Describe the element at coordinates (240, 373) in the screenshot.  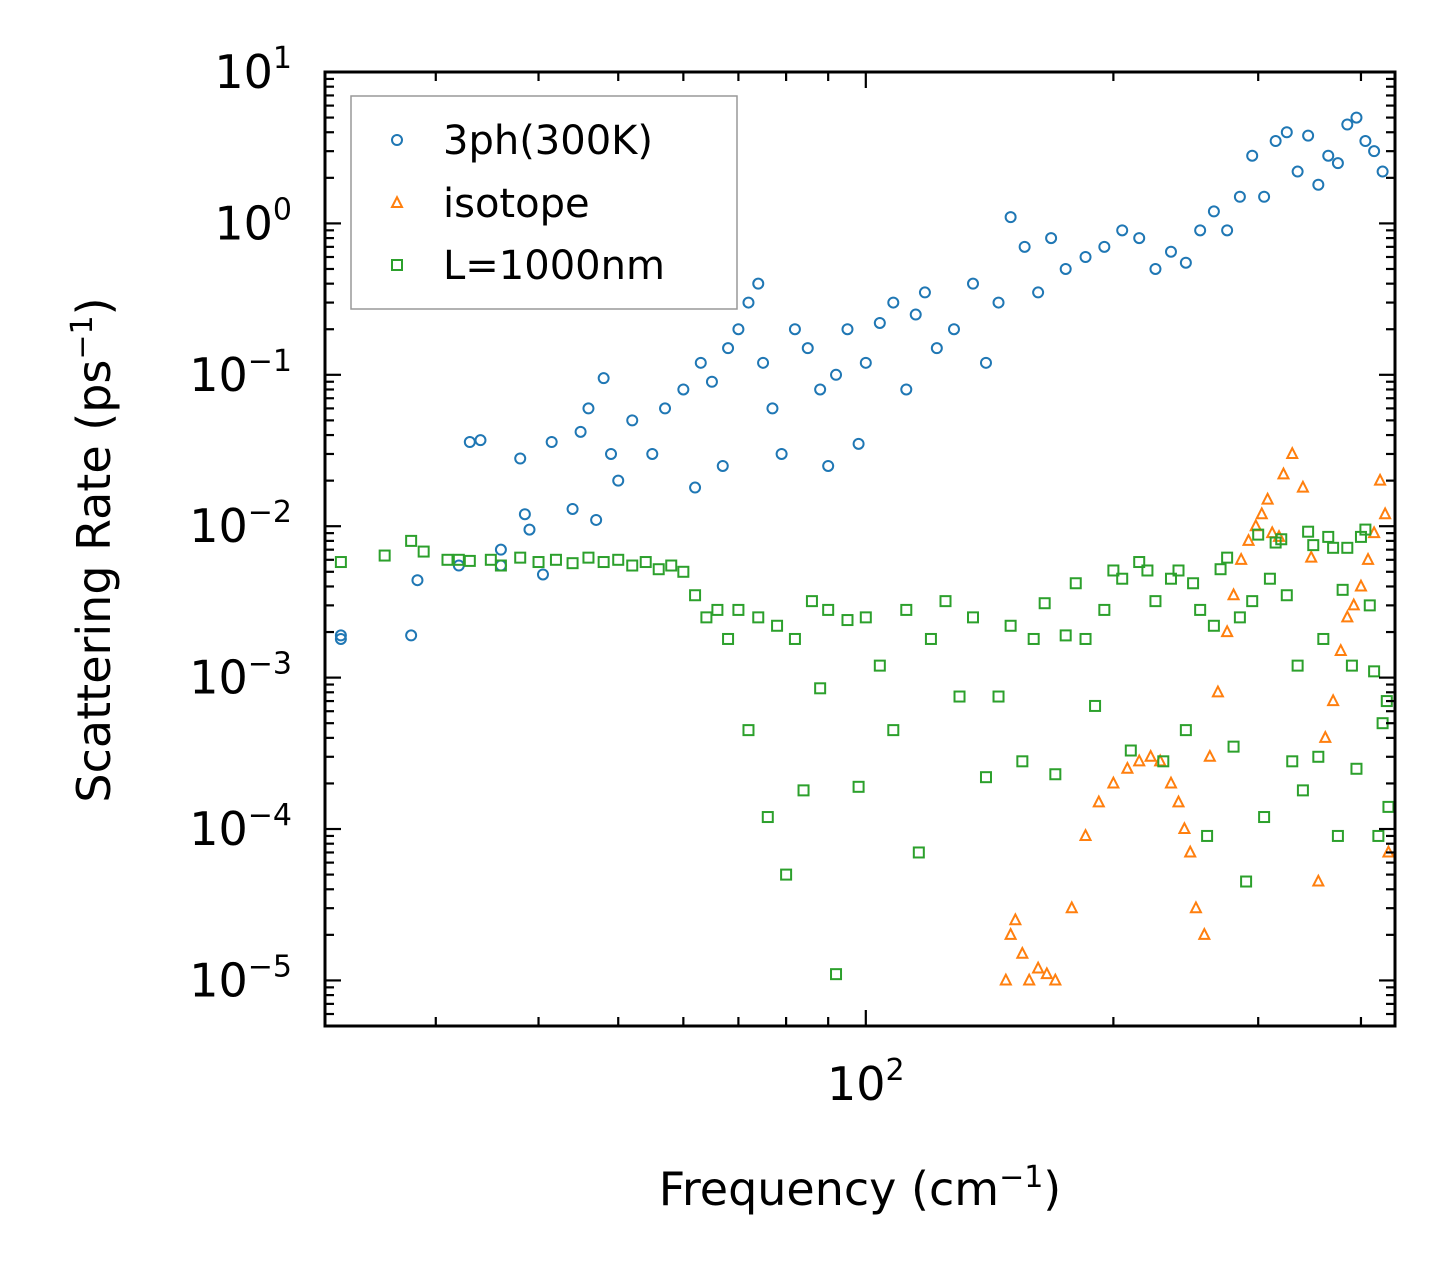
I see `y-tick-label: 10⁻¹` at that location.